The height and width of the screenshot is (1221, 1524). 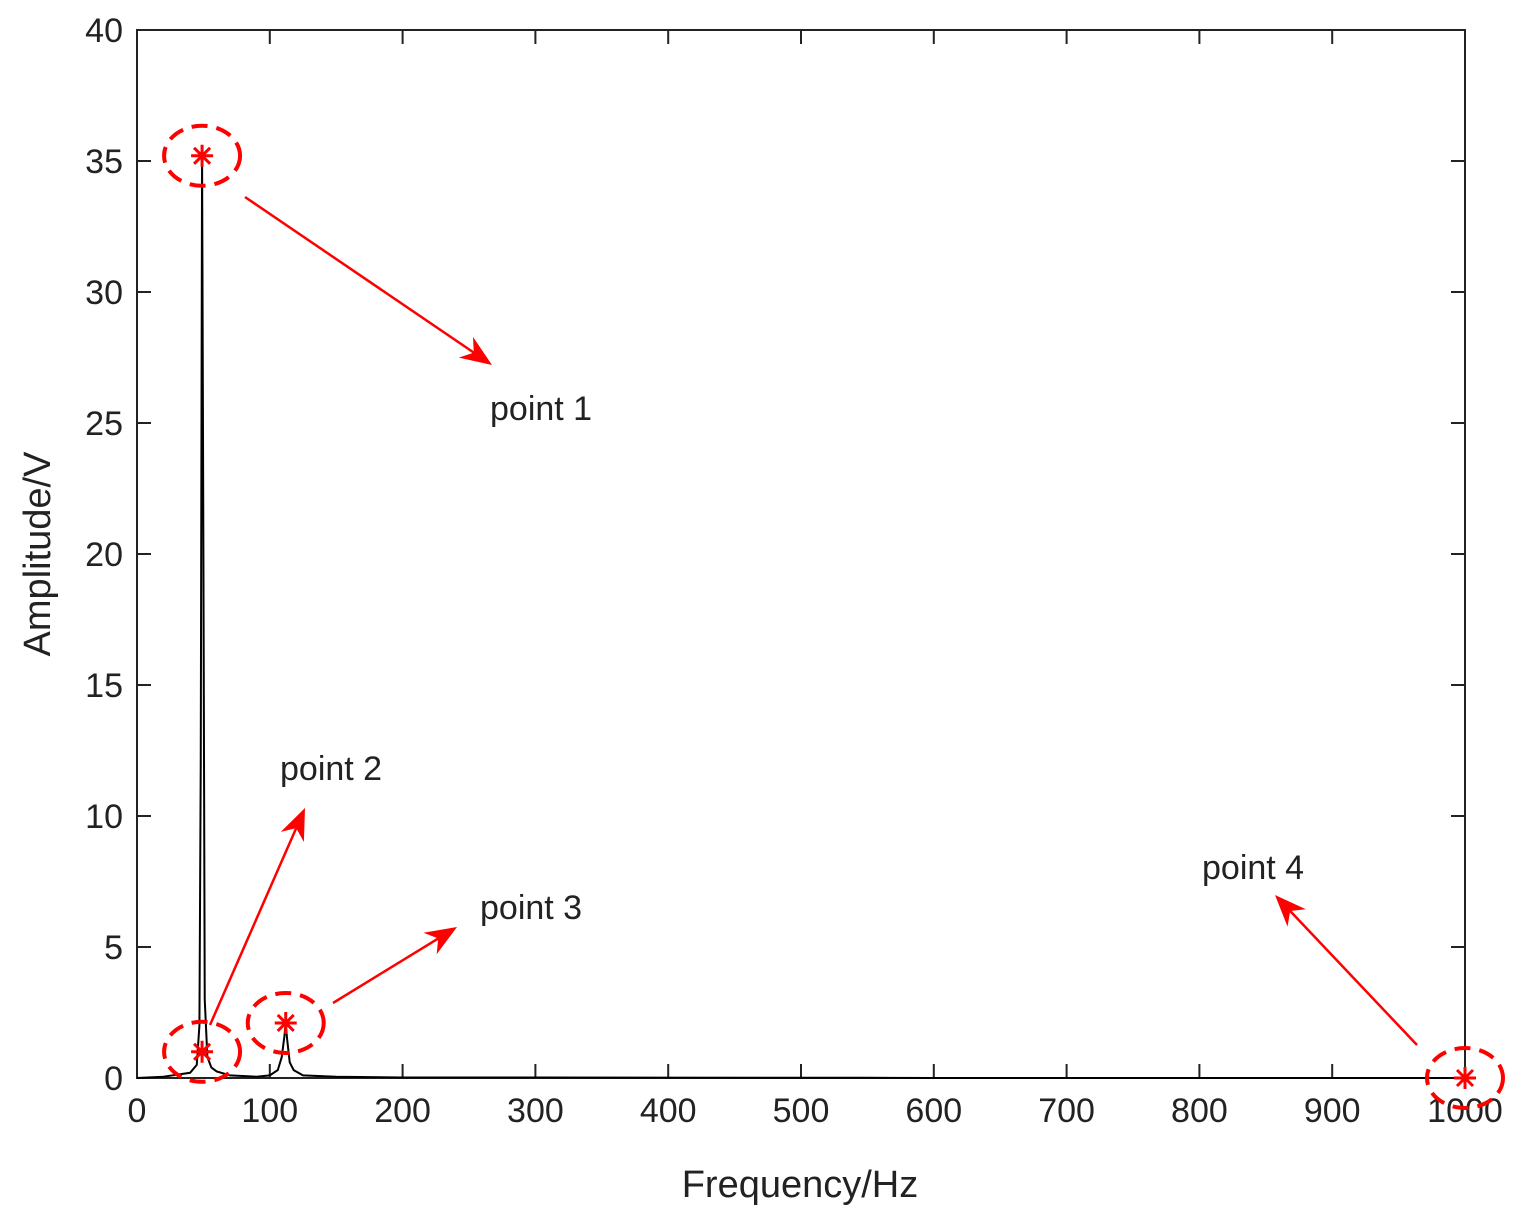 I want to click on x-tick-label: 400, so click(x=668, y=1111).